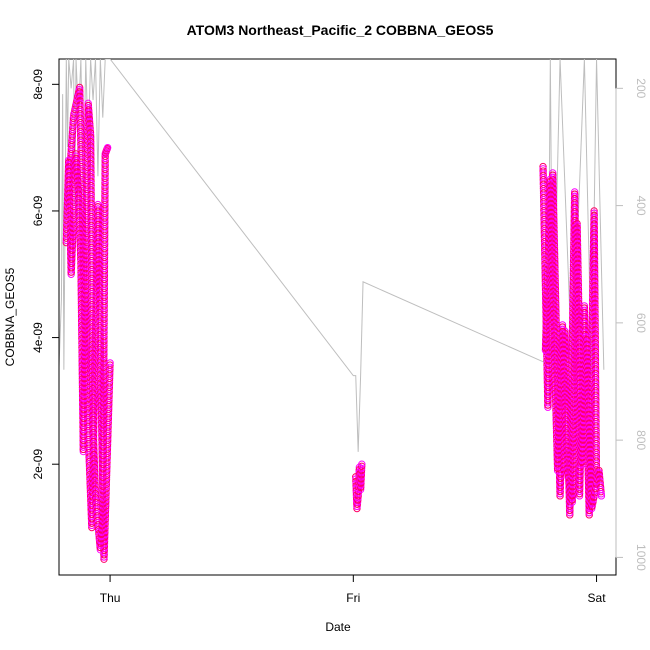  Describe the element at coordinates (641, 440) in the screenshot. I see `y2-tick-label: 800` at that location.